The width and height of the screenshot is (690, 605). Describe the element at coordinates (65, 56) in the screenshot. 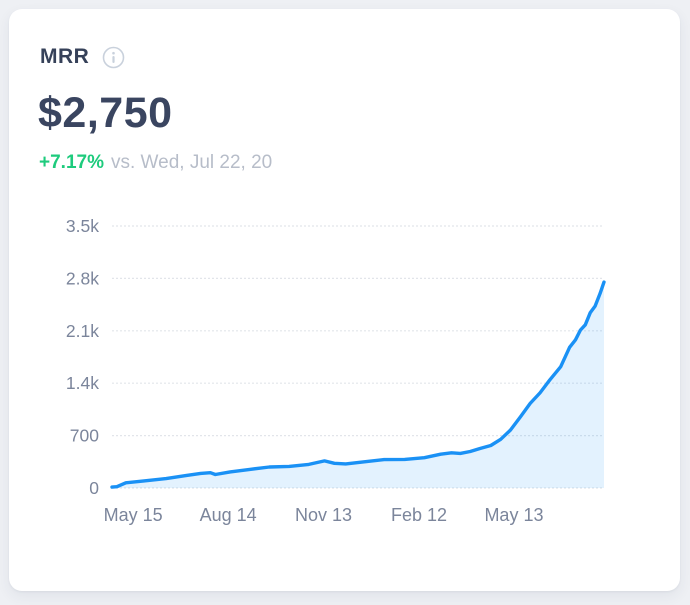

I see `card-title: MRR` at that location.